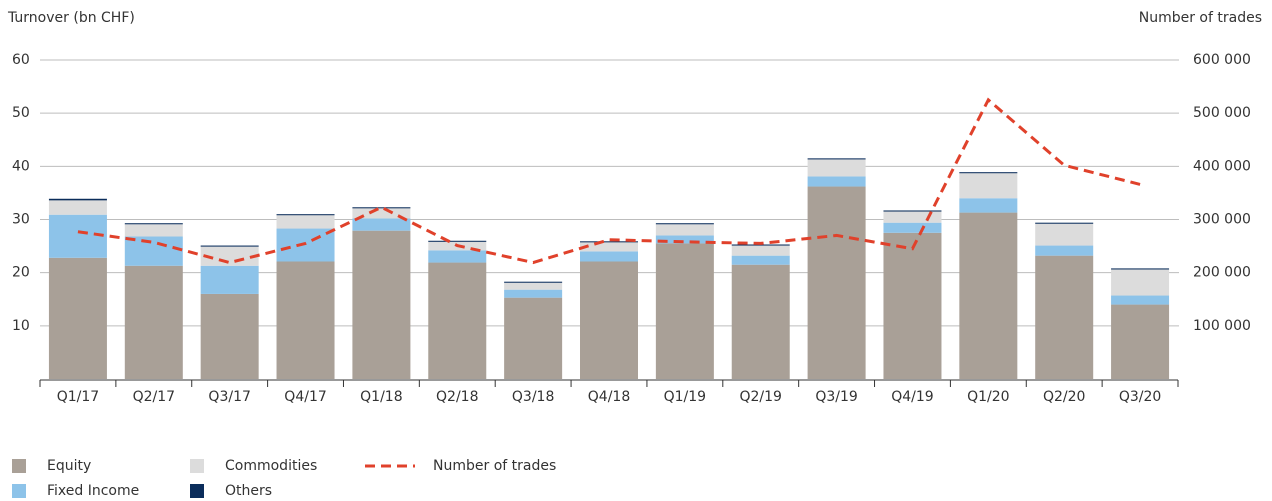  I want to click on legend-label: Others, so click(248, 491).